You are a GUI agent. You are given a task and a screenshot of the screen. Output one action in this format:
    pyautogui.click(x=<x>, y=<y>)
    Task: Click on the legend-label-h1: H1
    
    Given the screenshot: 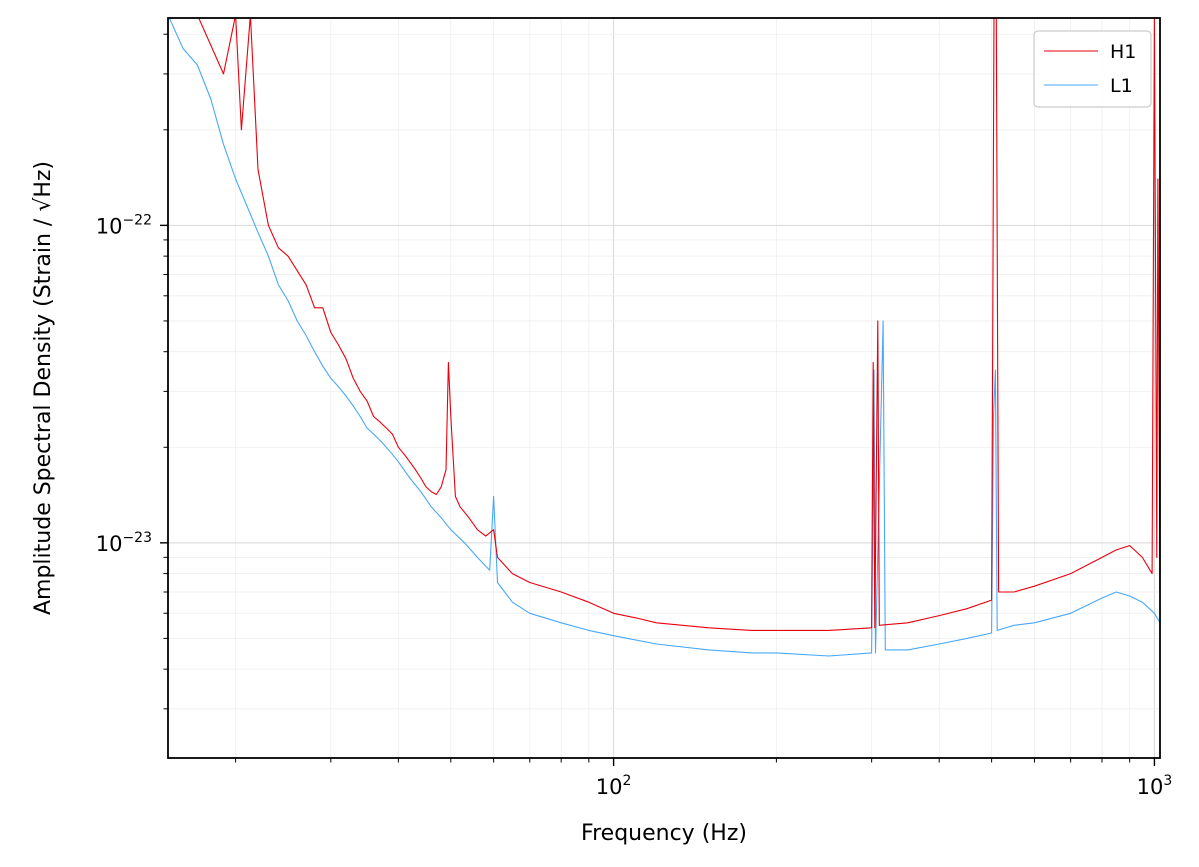 What is the action you would take?
    pyautogui.click(x=1123, y=52)
    